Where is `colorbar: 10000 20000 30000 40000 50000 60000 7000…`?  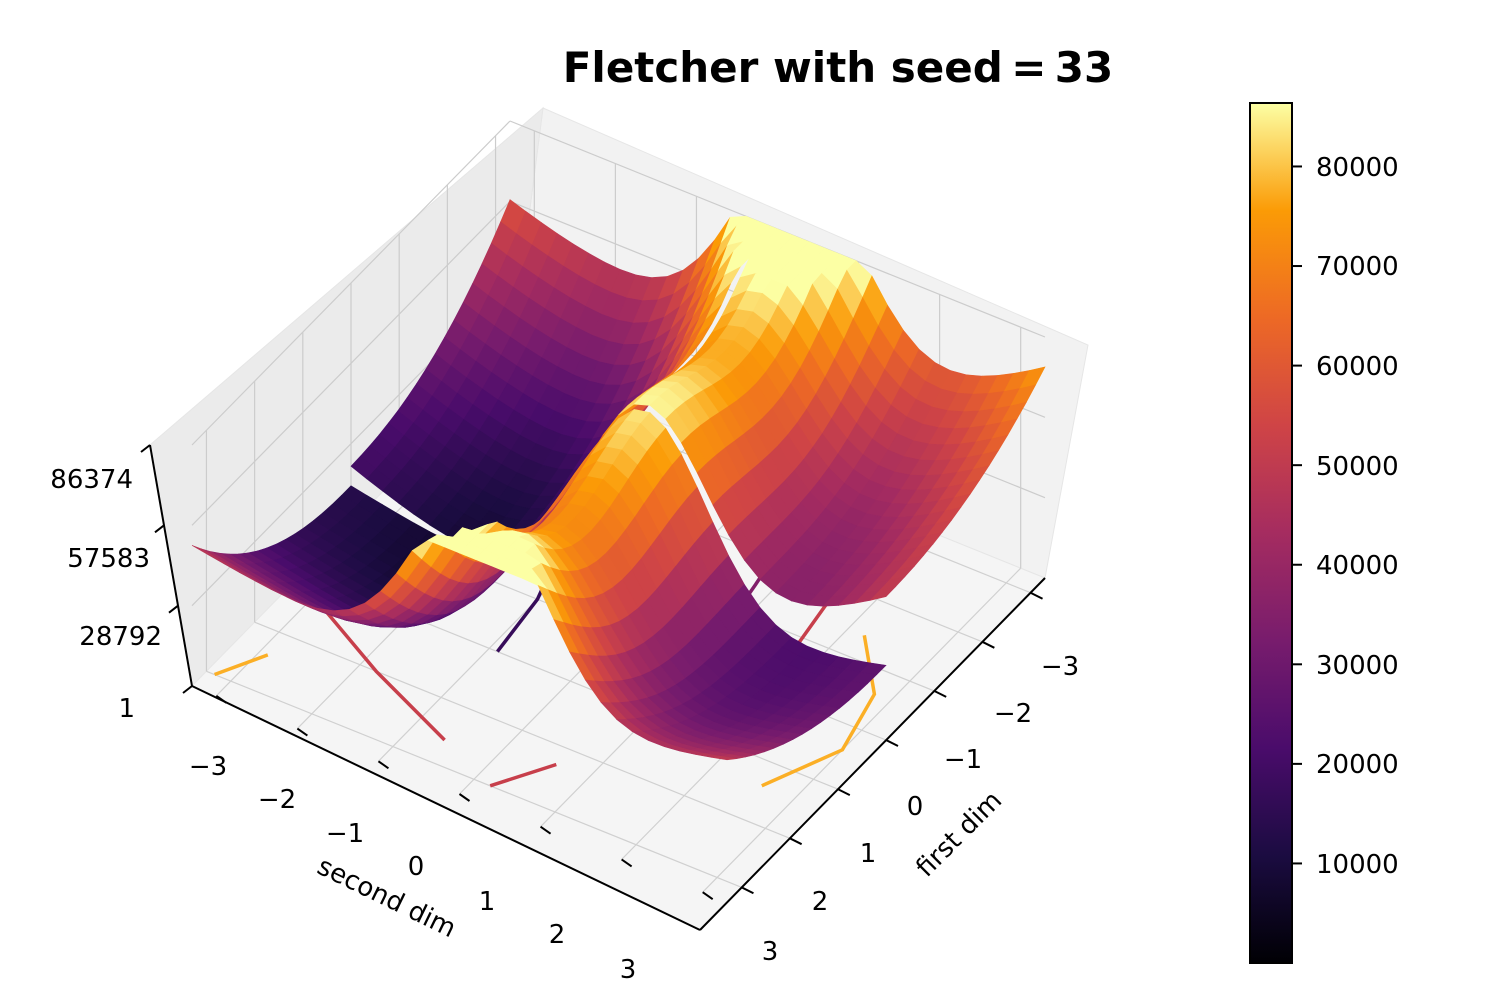 colorbar: 10000 20000 30000 40000 50000 60000 7000… is located at coordinates (1324, 533).